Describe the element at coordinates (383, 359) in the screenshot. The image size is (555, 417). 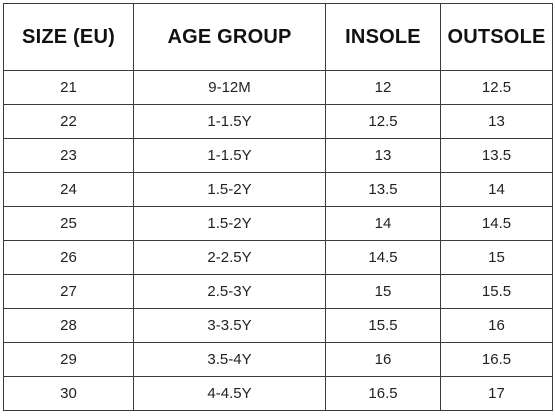
I see `cell-insole: 16` at that location.